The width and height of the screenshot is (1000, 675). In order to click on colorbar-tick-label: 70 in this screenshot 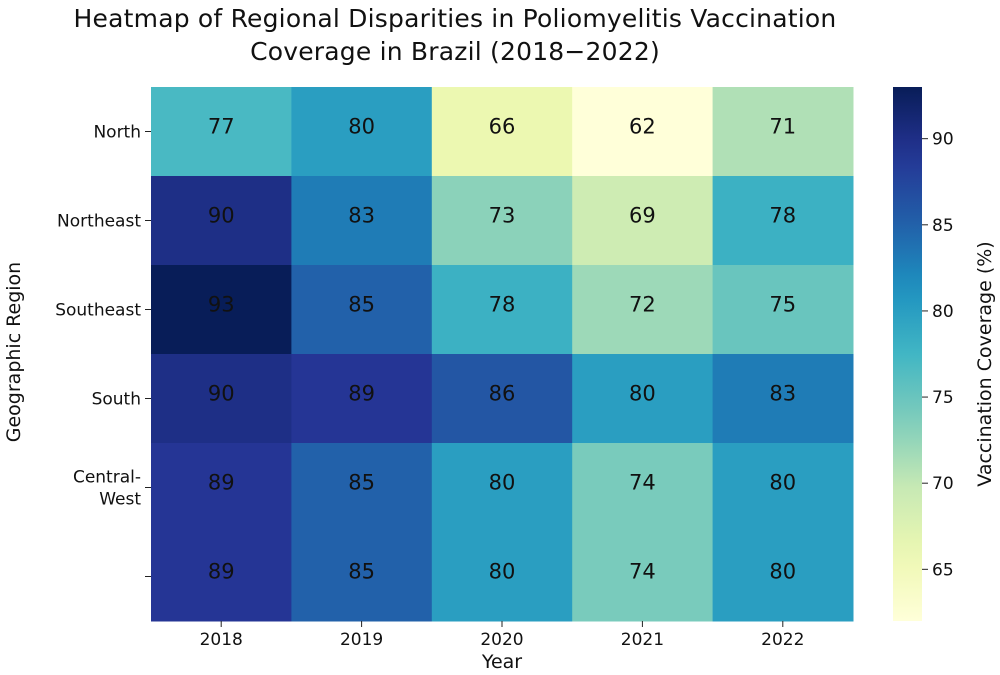, I will do `click(943, 484)`.